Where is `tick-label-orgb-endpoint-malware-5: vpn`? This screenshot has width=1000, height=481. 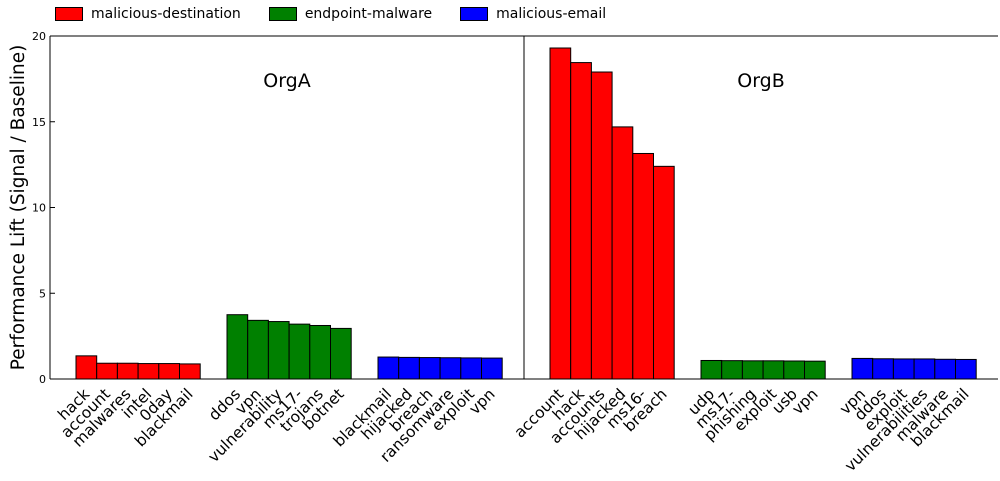
tick-label-orgb-endpoint-malware-5: vpn is located at coordinates (805, 401).